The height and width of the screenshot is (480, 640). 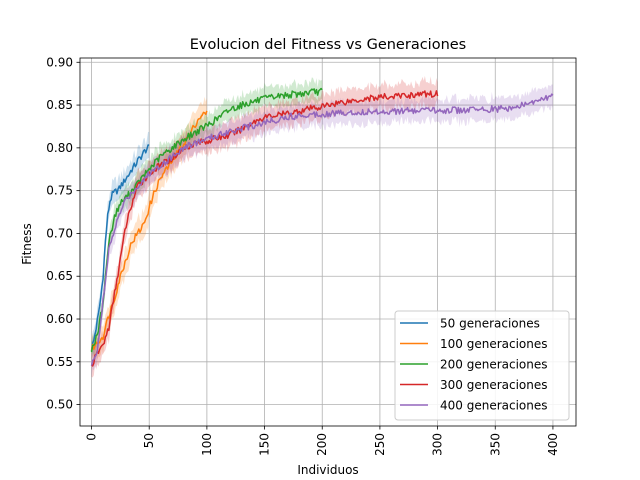 What do you see at coordinates (553, 444) in the screenshot?
I see `x-tick-label: 400` at bounding box center [553, 444].